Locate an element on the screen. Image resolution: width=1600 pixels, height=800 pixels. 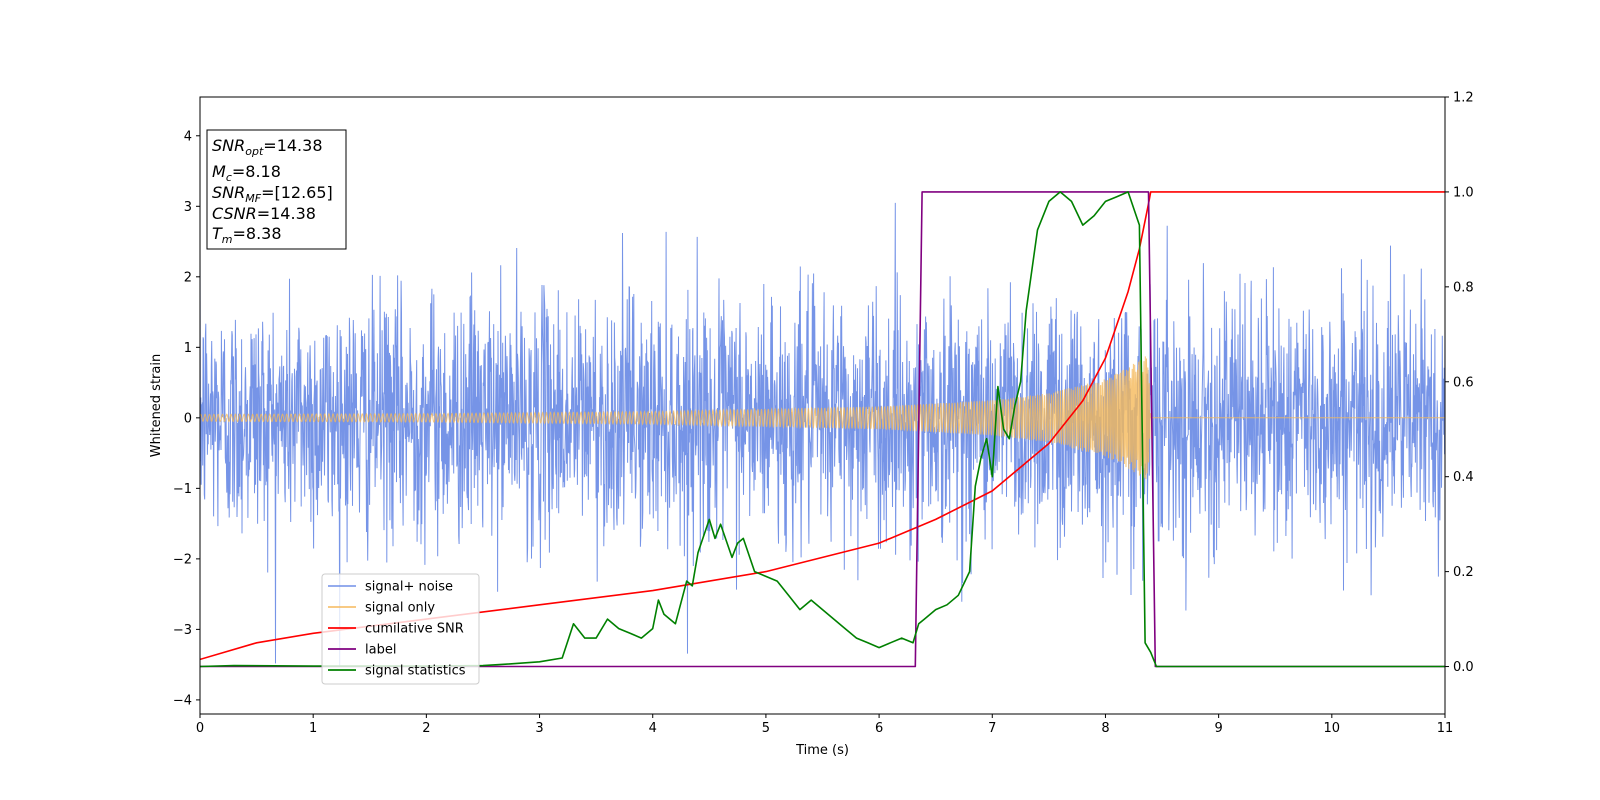
legend-label: signal+ noise is located at coordinates (409, 587).